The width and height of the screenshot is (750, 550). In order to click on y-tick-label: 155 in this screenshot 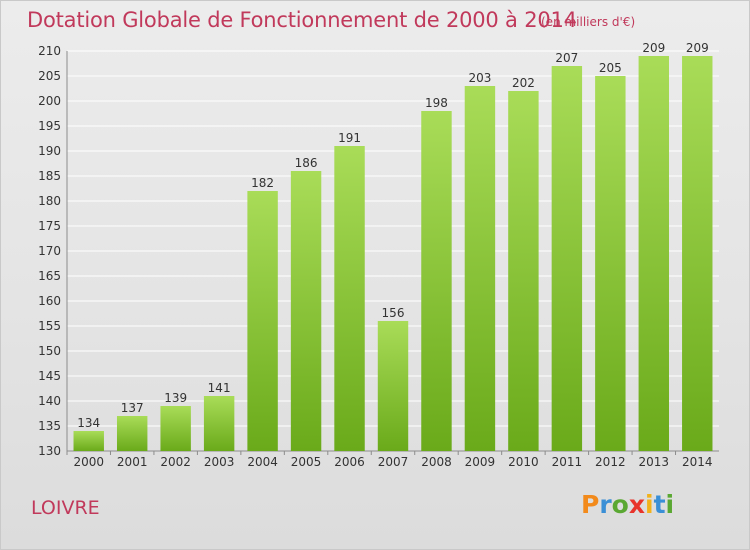, I will do `click(49, 326)`.